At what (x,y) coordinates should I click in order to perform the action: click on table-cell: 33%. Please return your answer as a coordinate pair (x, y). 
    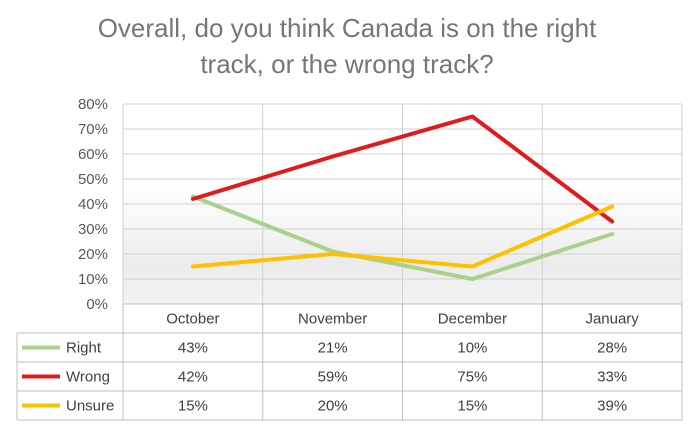
    Looking at the image, I should click on (612, 377).